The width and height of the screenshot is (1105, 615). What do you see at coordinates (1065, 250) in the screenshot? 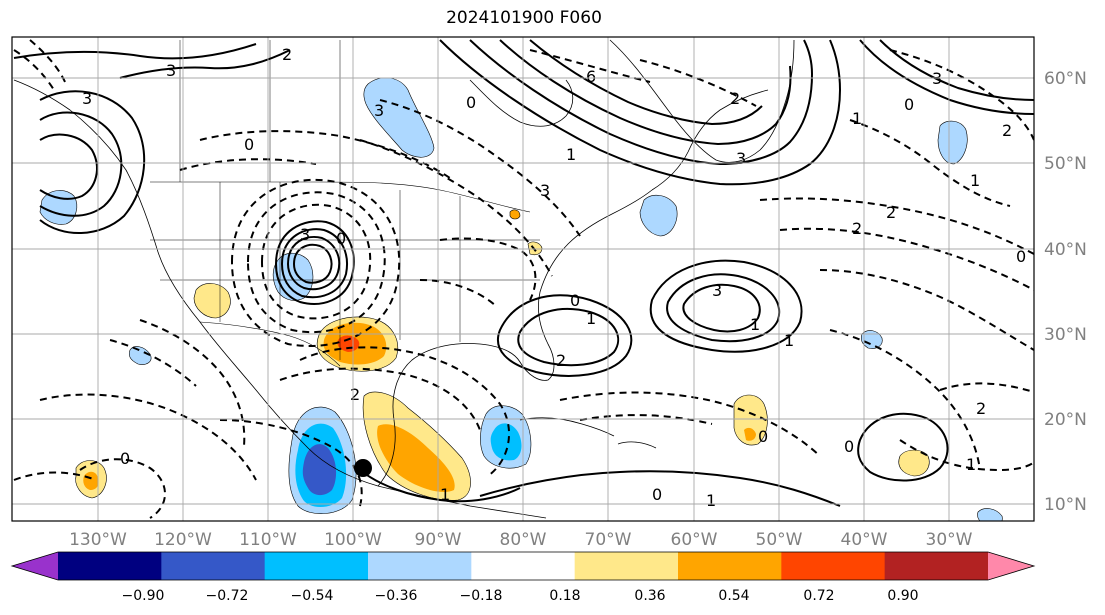
I see `lat-label: 40°N` at bounding box center [1065, 250].